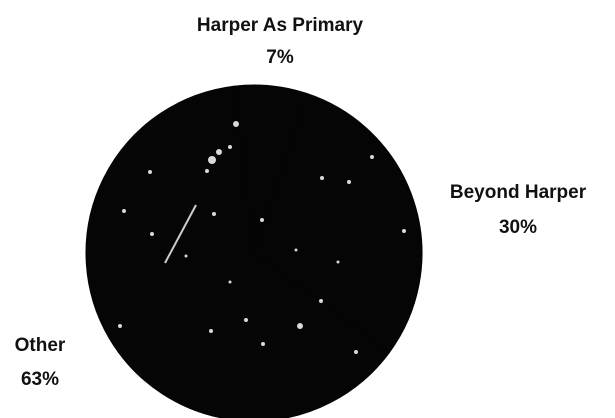 The image size is (615, 418). What do you see at coordinates (518, 192) in the screenshot?
I see `slice-label-beyond-harper: Beyond Harper` at bounding box center [518, 192].